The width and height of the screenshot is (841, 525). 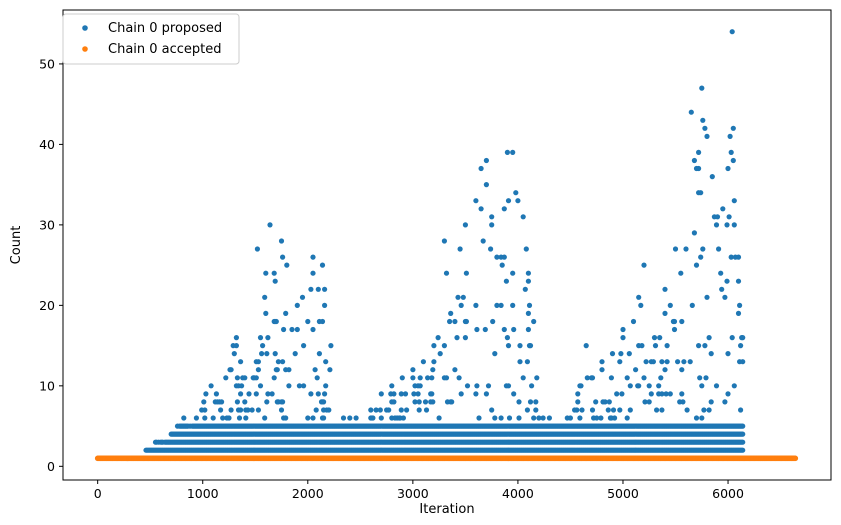 What do you see at coordinates (728, 493) in the screenshot?
I see `x-tick-label: 6000` at bounding box center [728, 493].